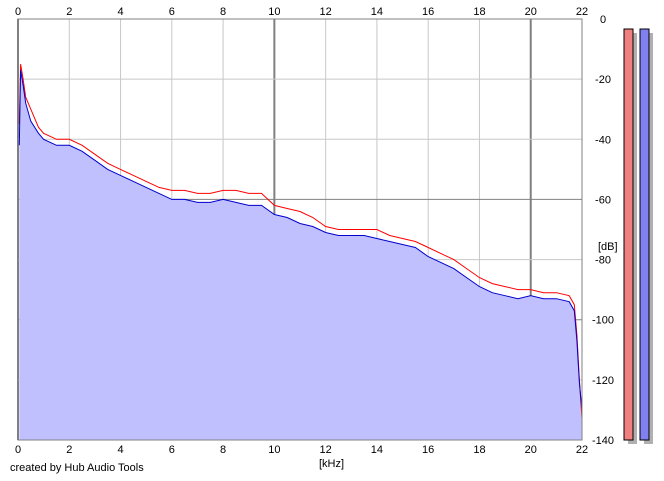  What do you see at coordinates (603, 20) in the screenshot?
I see `y-tick-label: 0` at bounding box center [603, 20].